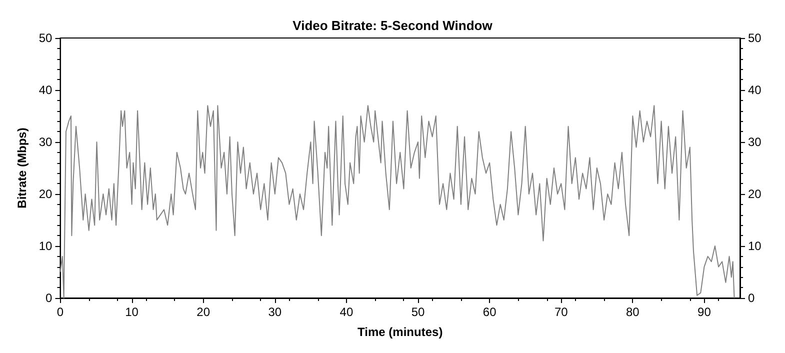 The image size is (785, 353). I want to click on x-tick-label: 90, so click(705, 312).